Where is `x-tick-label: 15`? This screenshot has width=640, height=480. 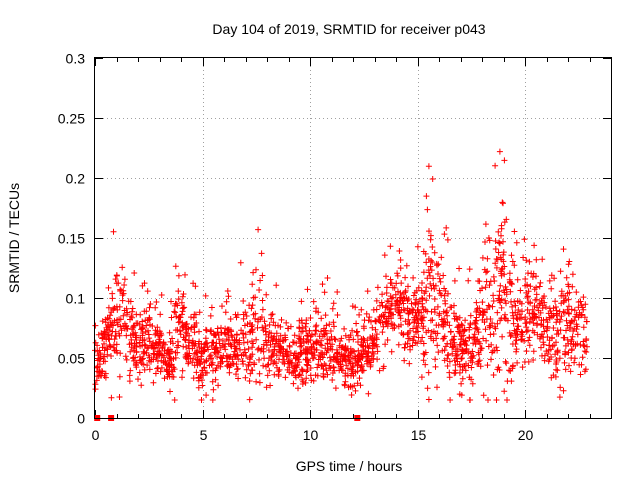 x-tick-label: 15 is located at coordinates (419, 435).